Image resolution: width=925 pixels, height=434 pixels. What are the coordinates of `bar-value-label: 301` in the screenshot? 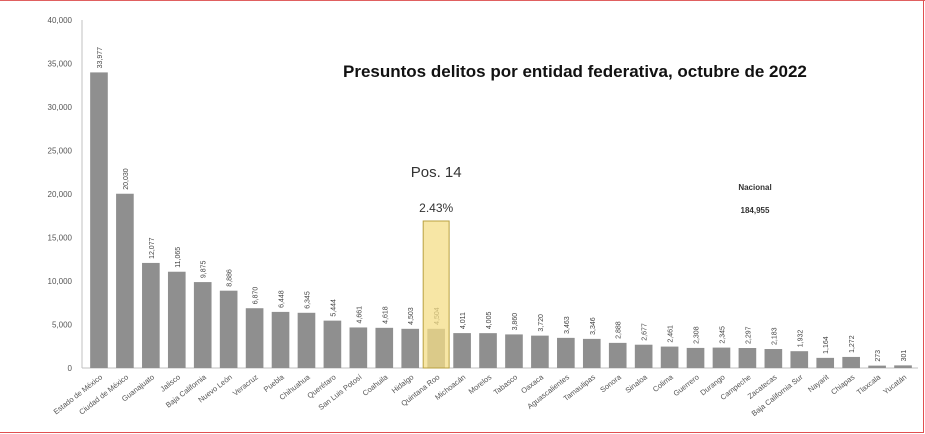 It's located at (904, 356).